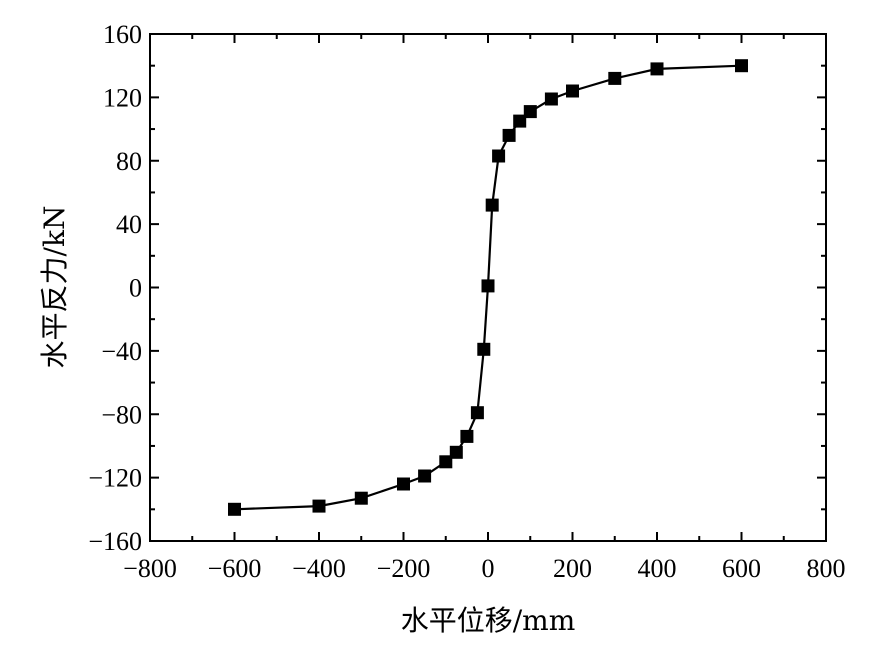  What do you see at coordinates (488, 568) in the screenshot?
I see `x-tick-label: 0` at bounding box center [488, 568].